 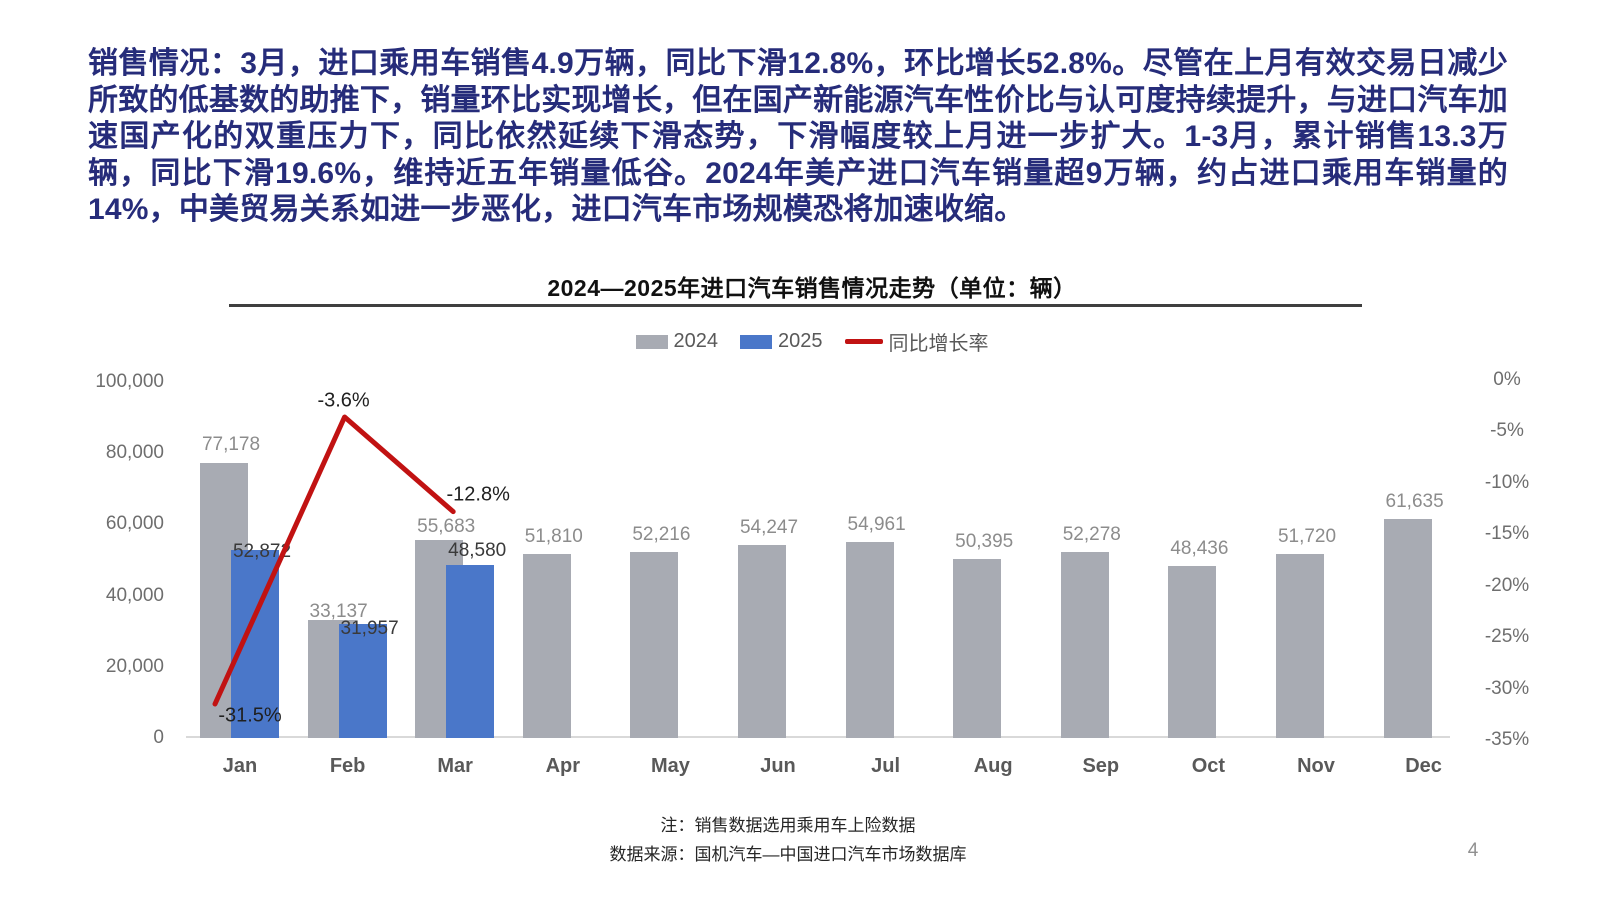 I want to click on bar-value-2024-oct: 48,436, so click(x=1199, y=548).